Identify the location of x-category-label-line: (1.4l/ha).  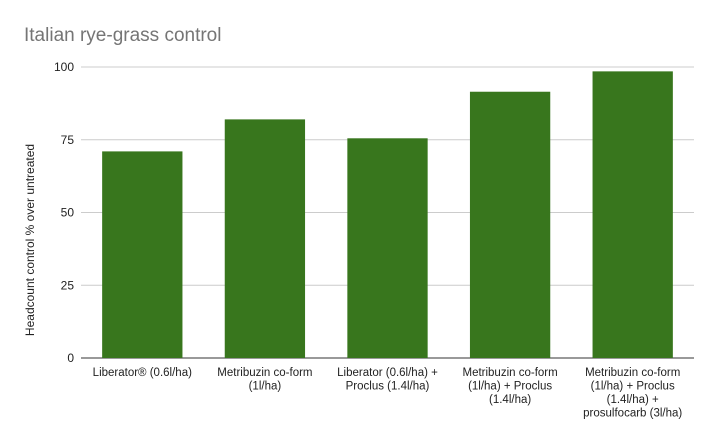
(510, 400).